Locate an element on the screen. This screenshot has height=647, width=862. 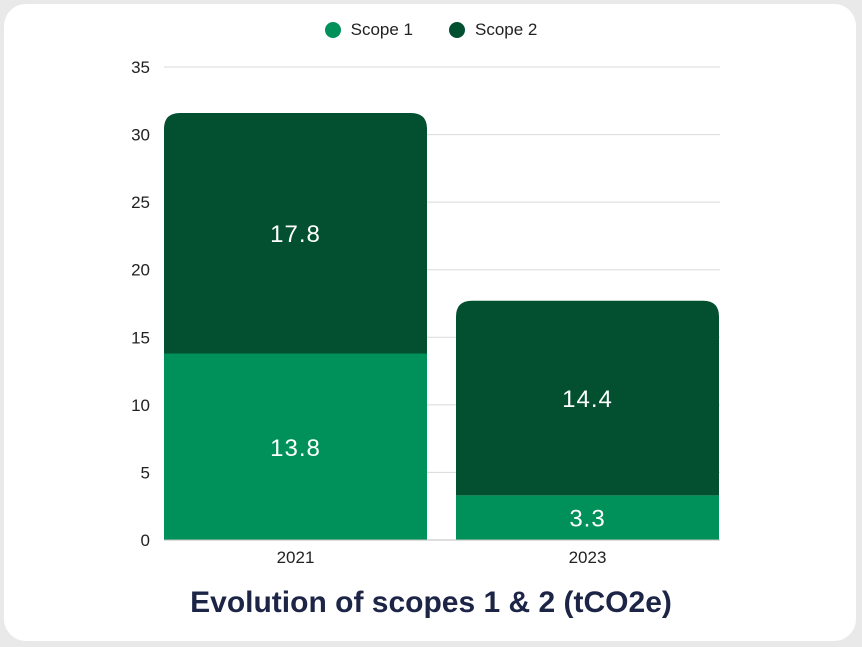
data-label: 17.8 is located at coordinates (295, 234).